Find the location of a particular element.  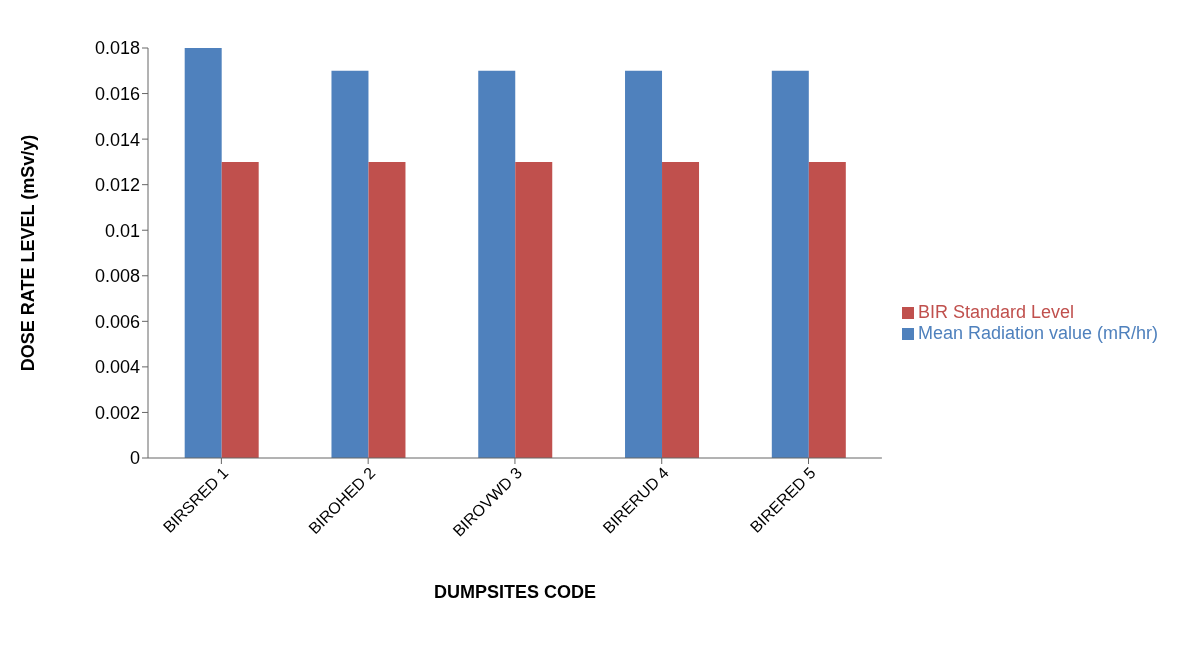

y-tick-label: 0.014 is located at coordinates (117, 139).